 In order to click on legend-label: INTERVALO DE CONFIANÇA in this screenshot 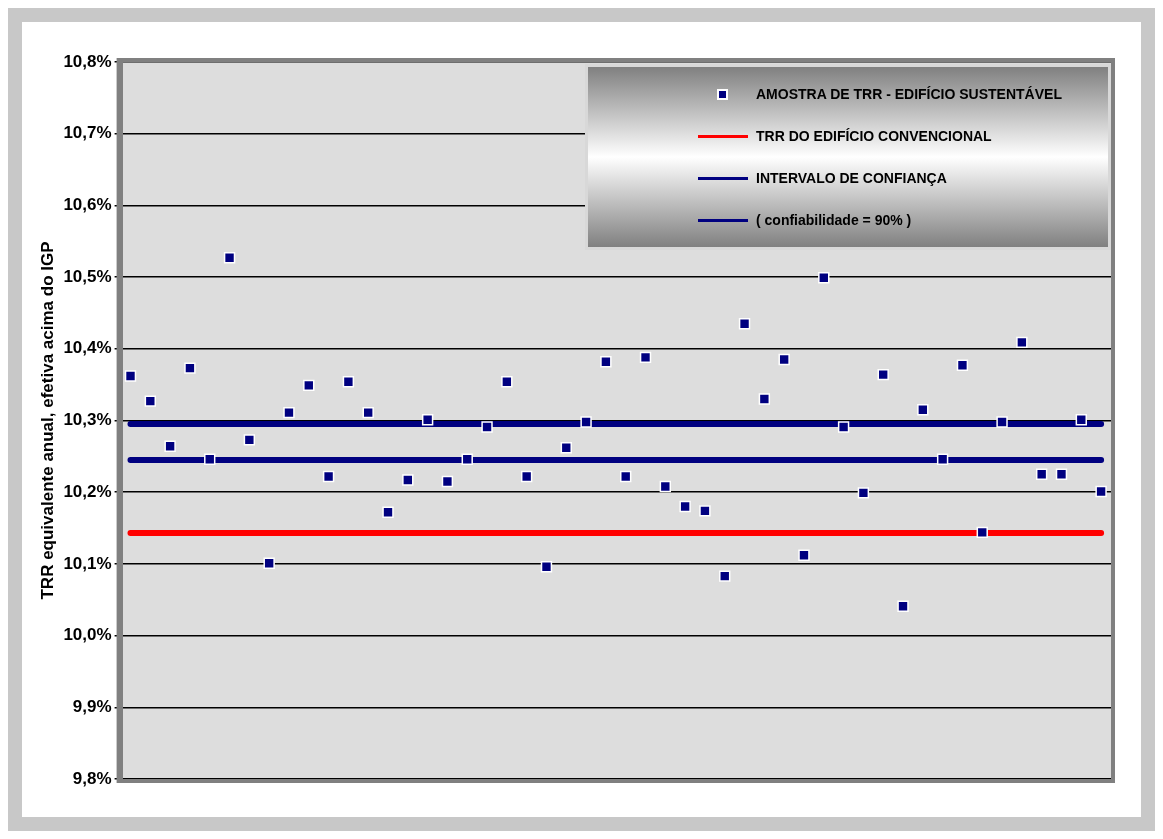, I will do `click(851, 178)`.